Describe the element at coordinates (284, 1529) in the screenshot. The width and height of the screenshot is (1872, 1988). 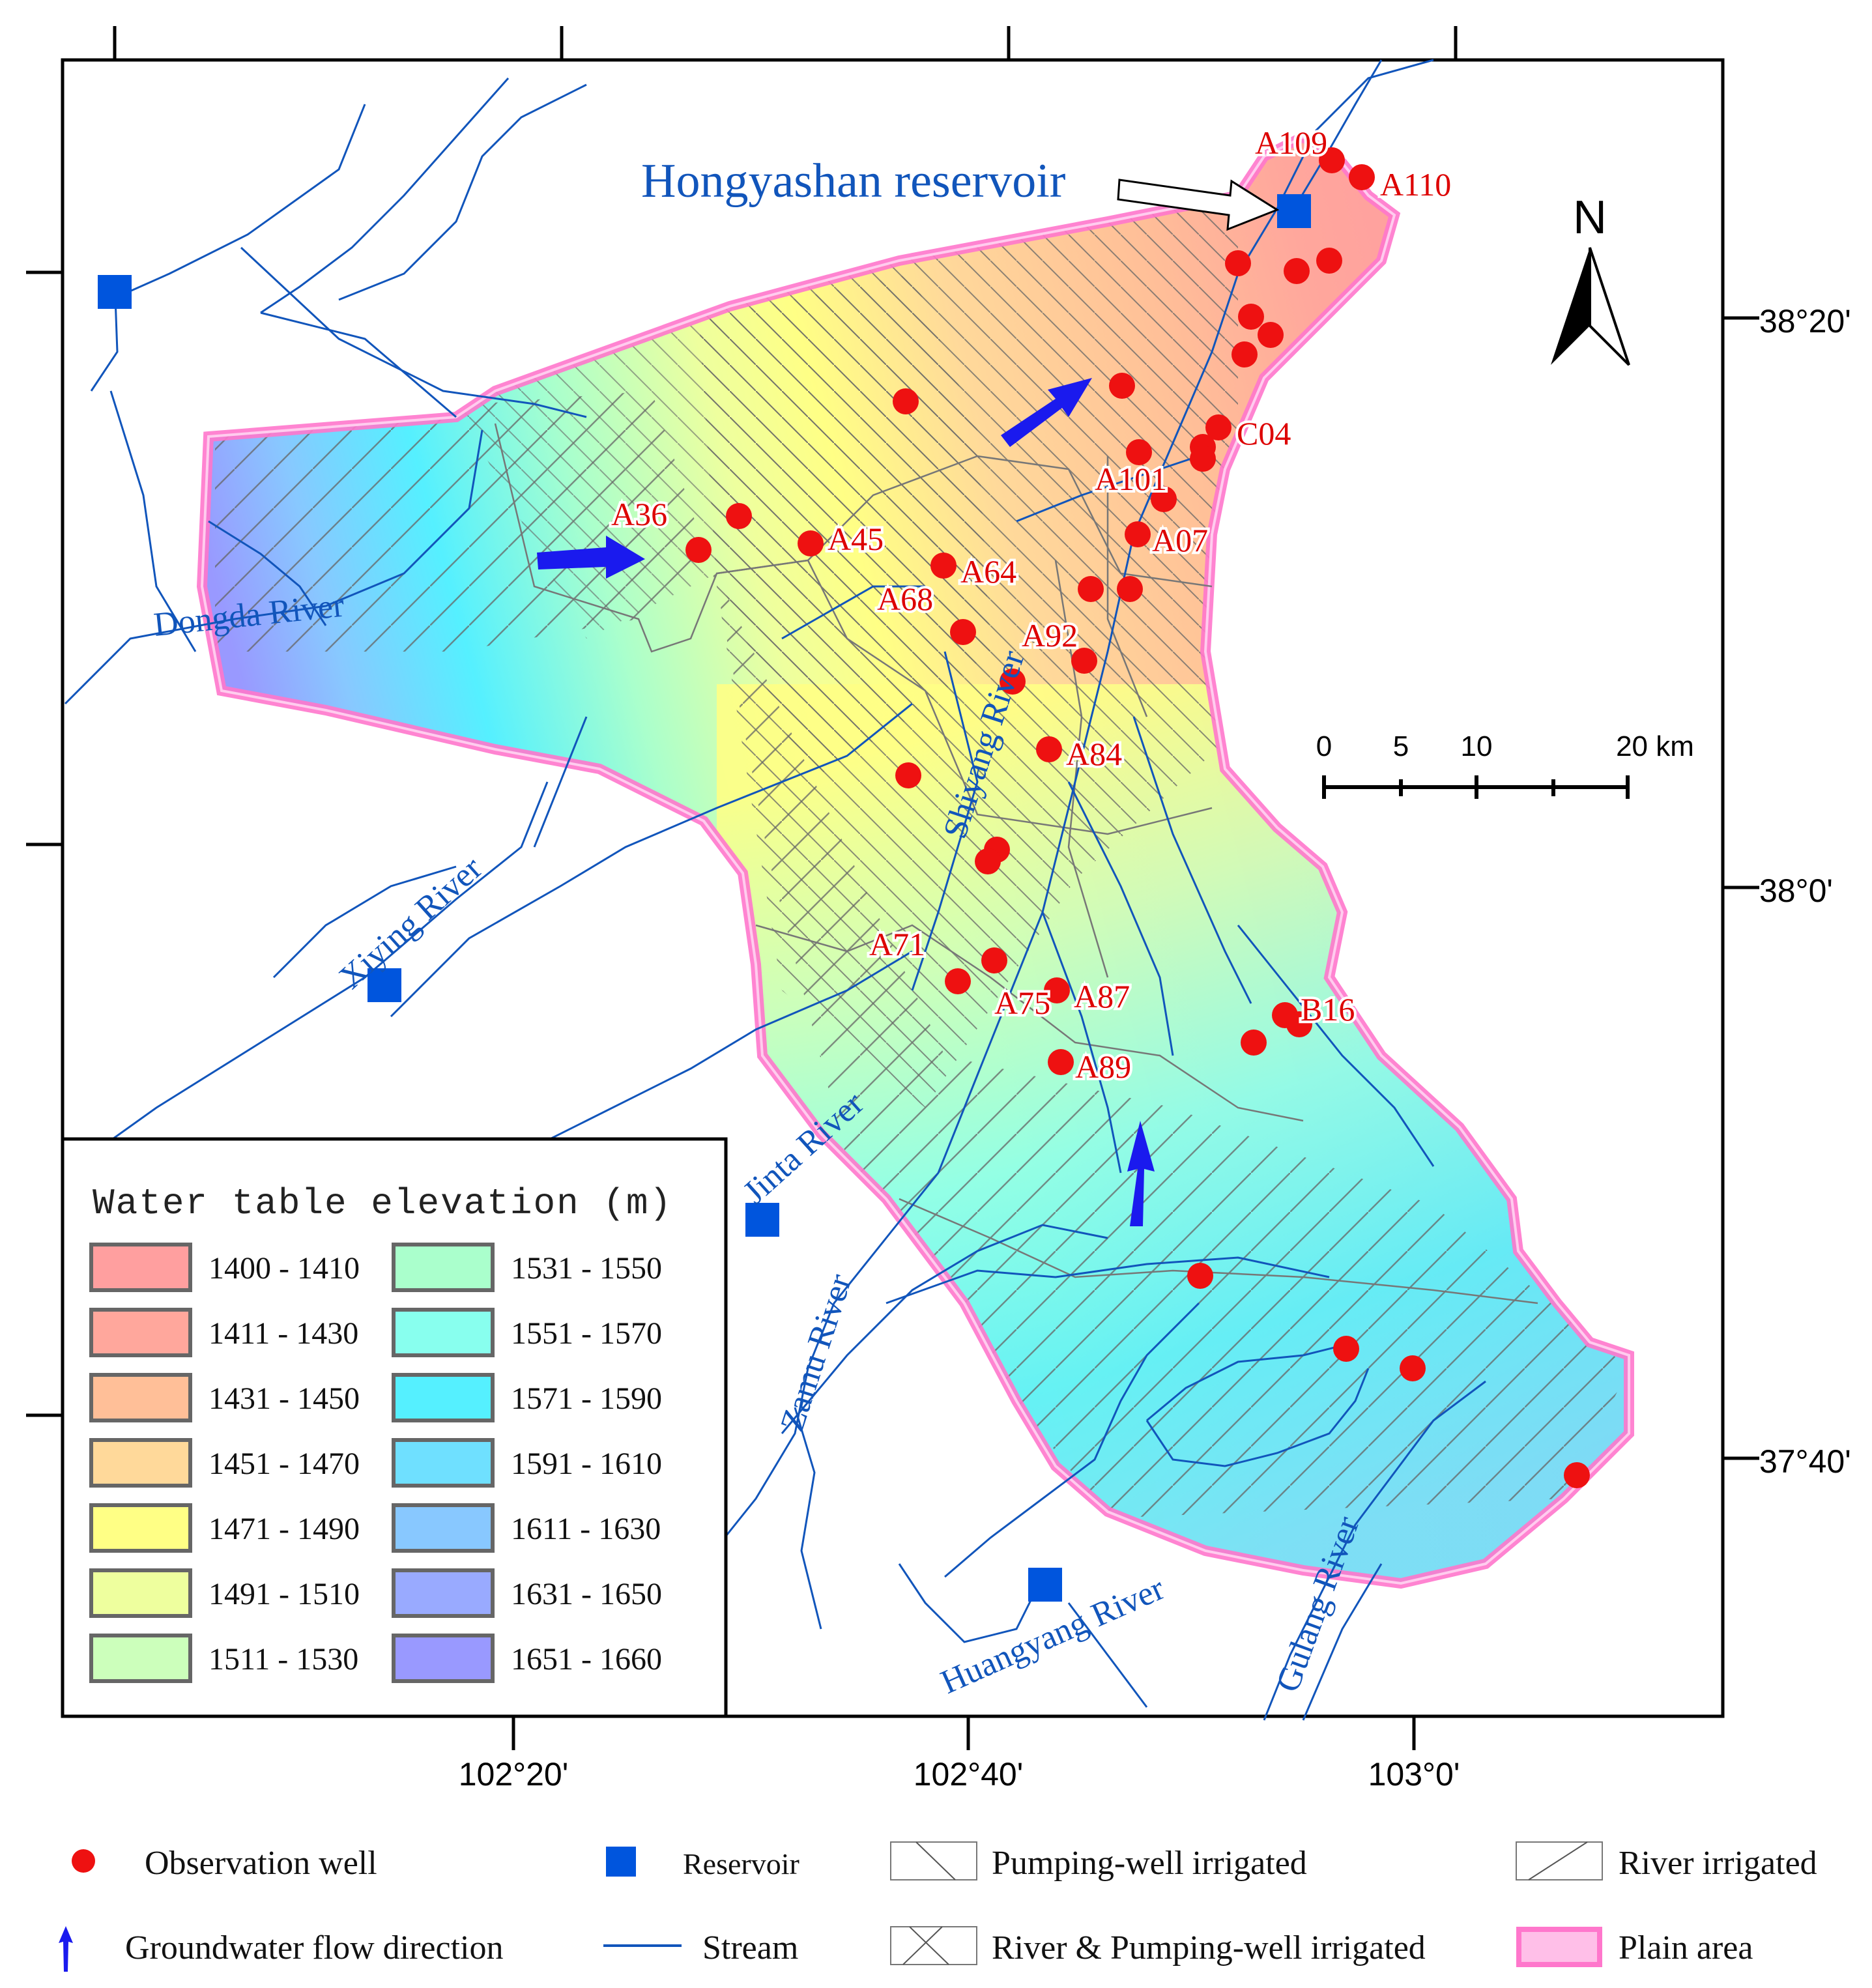
I see `legend-class-label: 1471 - 1490` at that location.